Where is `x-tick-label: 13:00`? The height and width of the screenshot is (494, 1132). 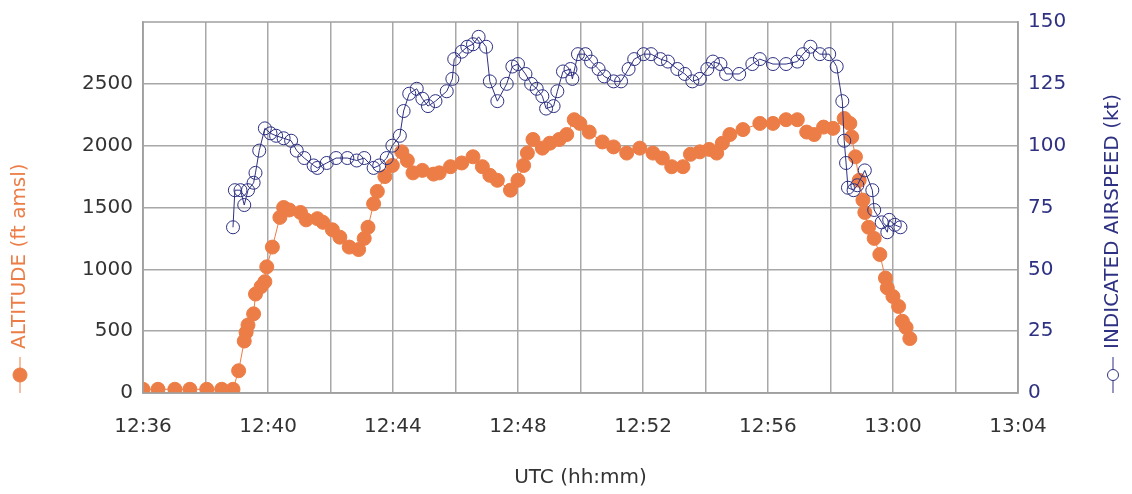 x-tick-label: 13:00 is located at coordinates (893, 425).